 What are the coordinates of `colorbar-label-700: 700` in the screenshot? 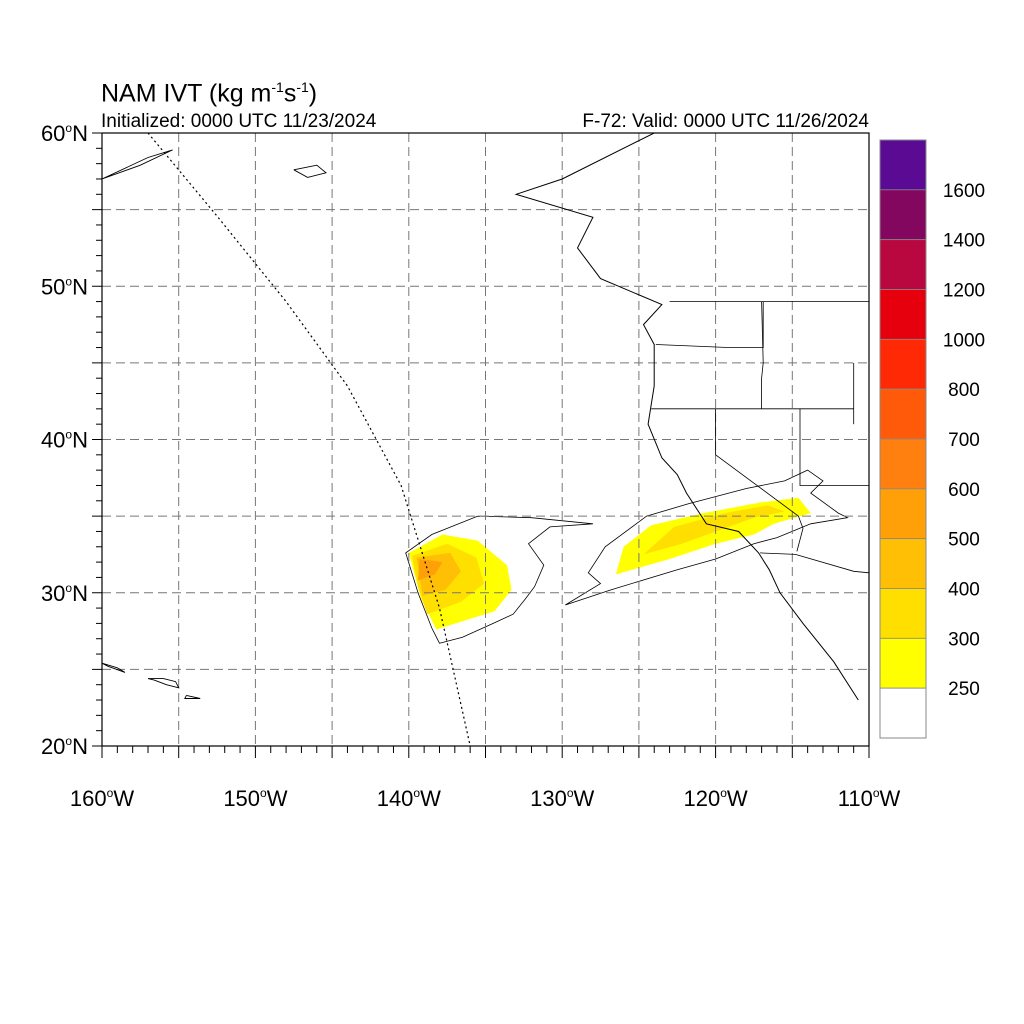 It's located at (964, 440).